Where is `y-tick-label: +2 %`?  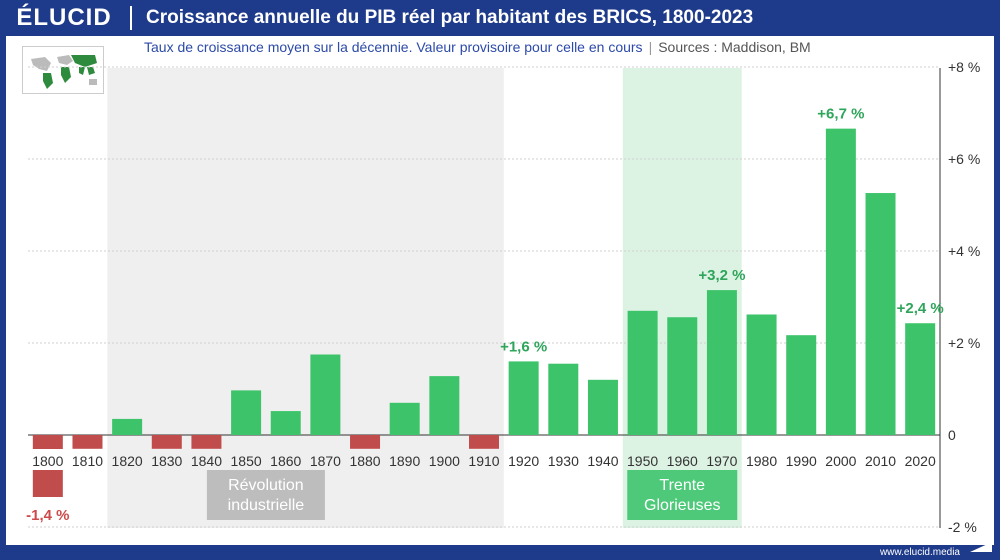
y-tick-label: +2 % is located at coordinates (964, 343).